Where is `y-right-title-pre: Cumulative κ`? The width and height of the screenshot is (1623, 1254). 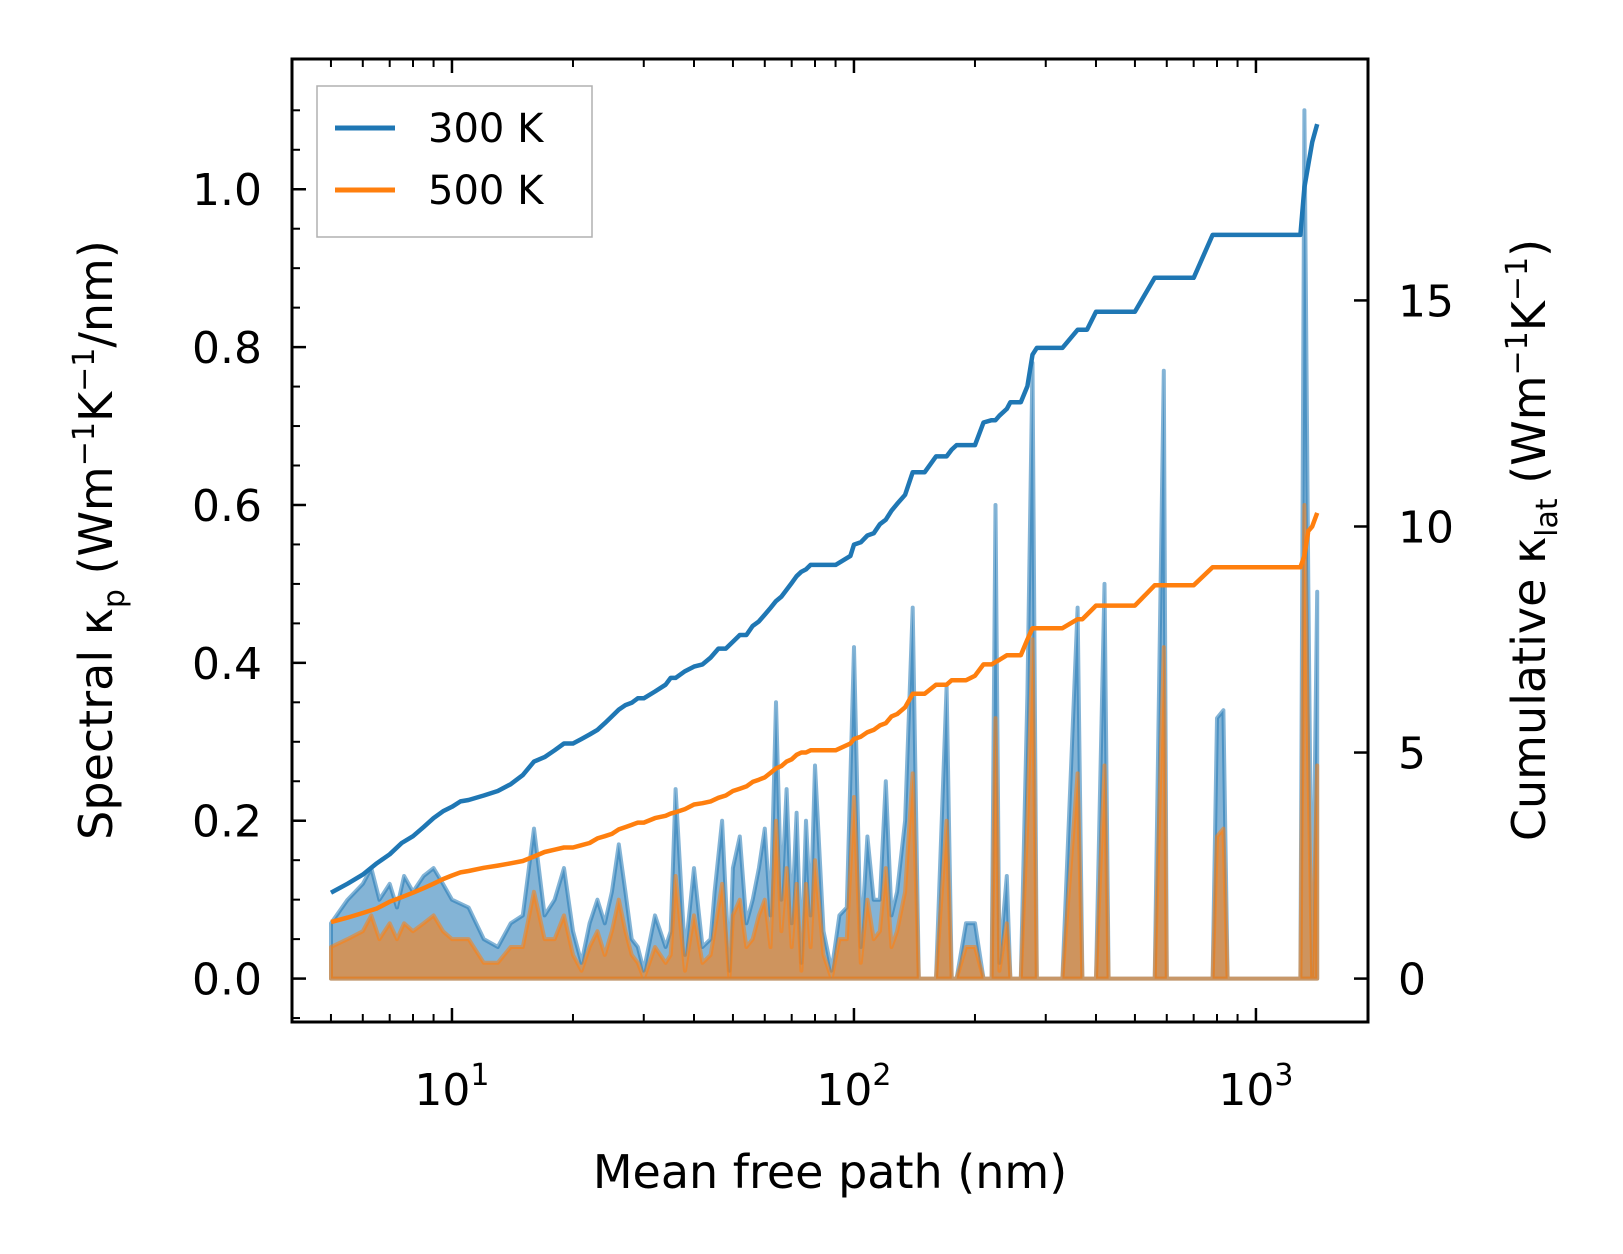 y-right-title-pre: Cumulative κ is located at coordinates (1529, 689).